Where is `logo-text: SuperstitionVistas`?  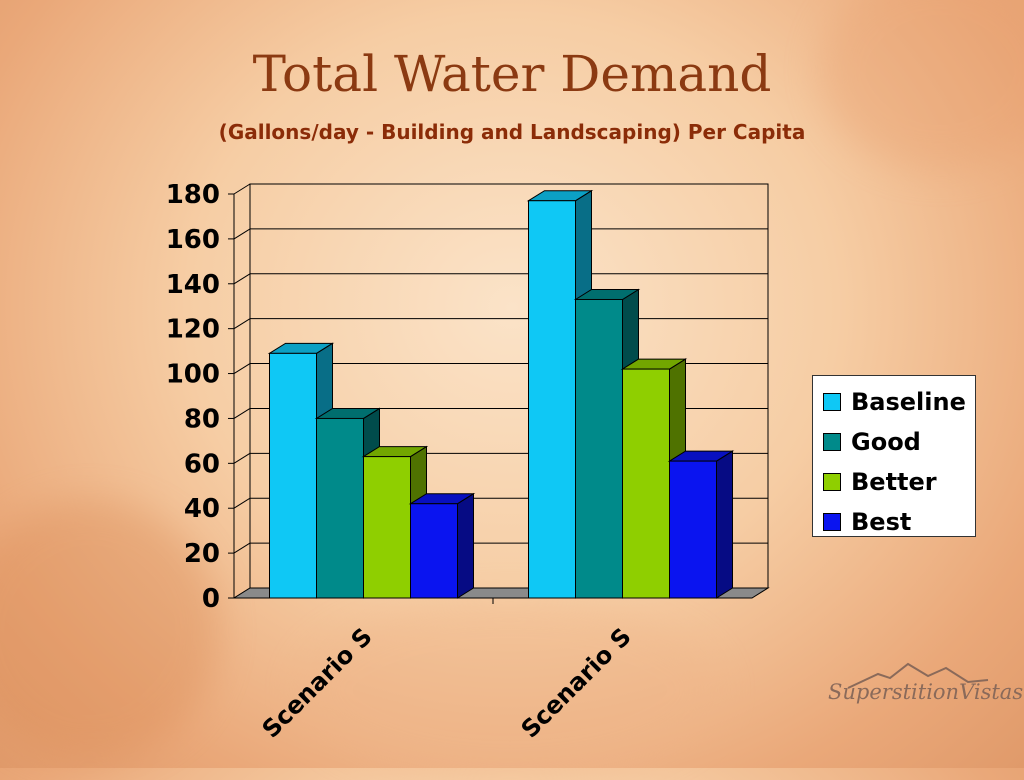 logo-text: SuperstitionVistas is located at coordinates (926, 692).